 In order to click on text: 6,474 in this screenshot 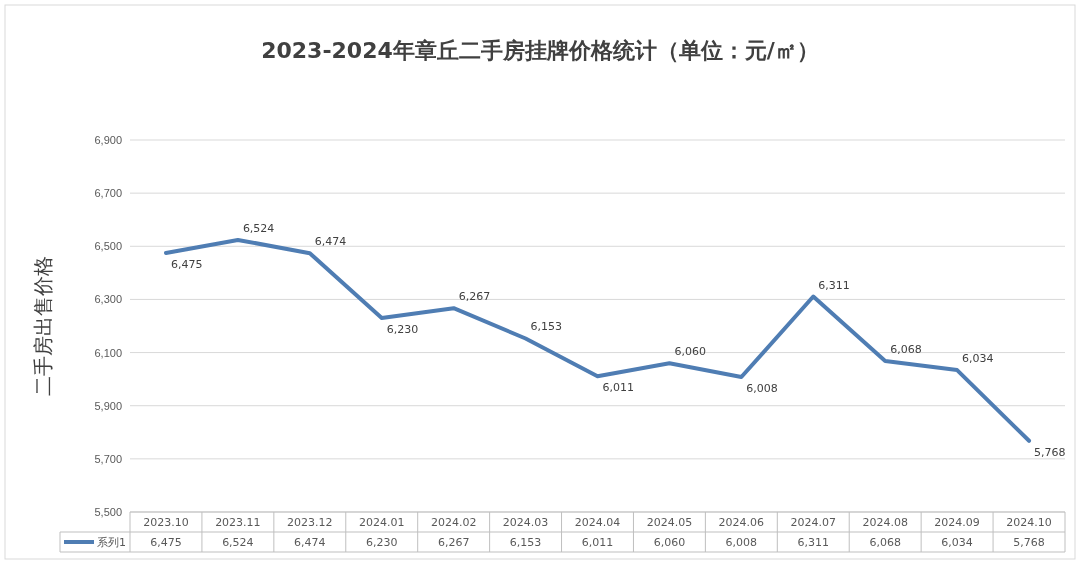, I will do `click(330, 242)`.